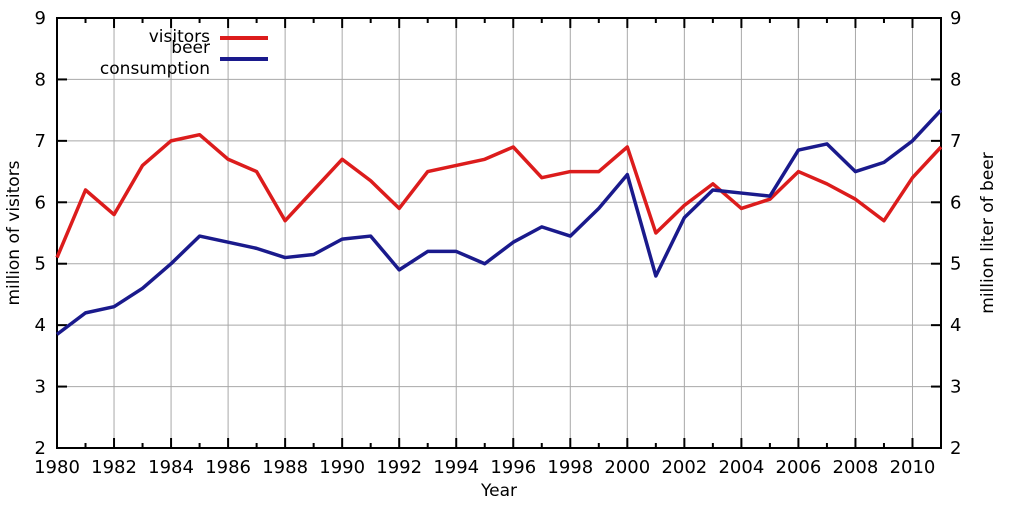 This screenshot has height=512, width=1024. I want to click on y-tick-label-left: 4, so click(40, 325).